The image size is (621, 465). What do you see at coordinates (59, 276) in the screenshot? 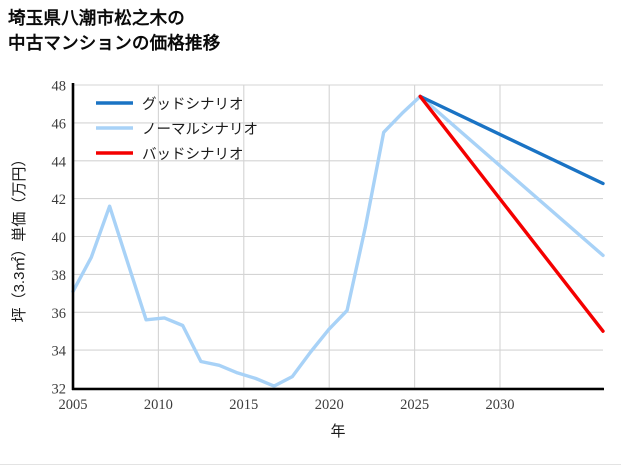
I see `y-tick-label: 38` at bounding box center [59, 276].